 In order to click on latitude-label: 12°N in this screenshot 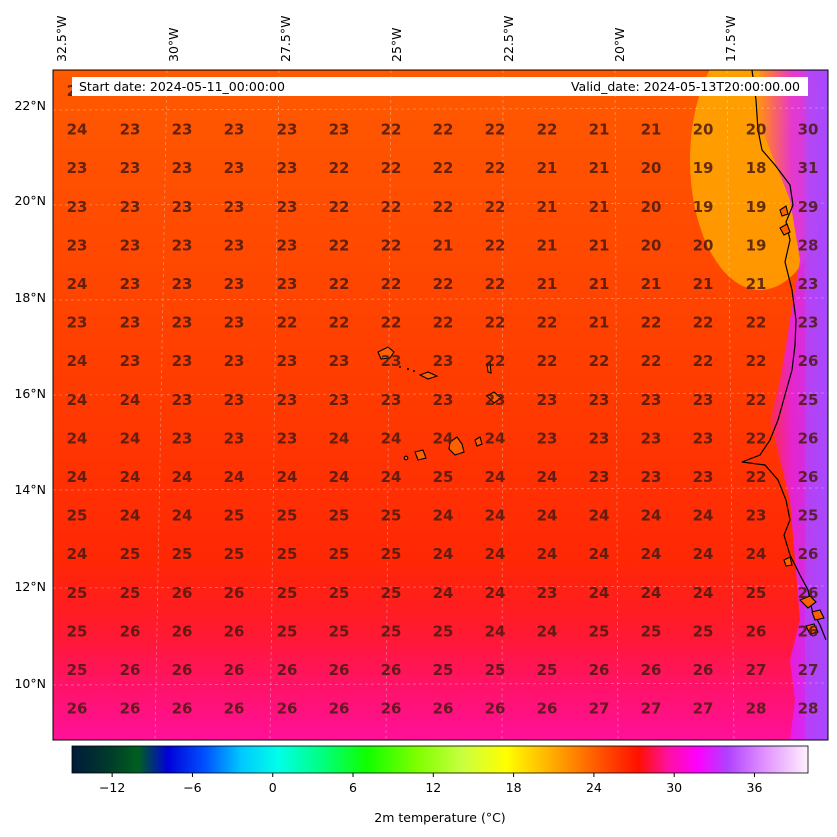, I will do `click(30, 586)`.